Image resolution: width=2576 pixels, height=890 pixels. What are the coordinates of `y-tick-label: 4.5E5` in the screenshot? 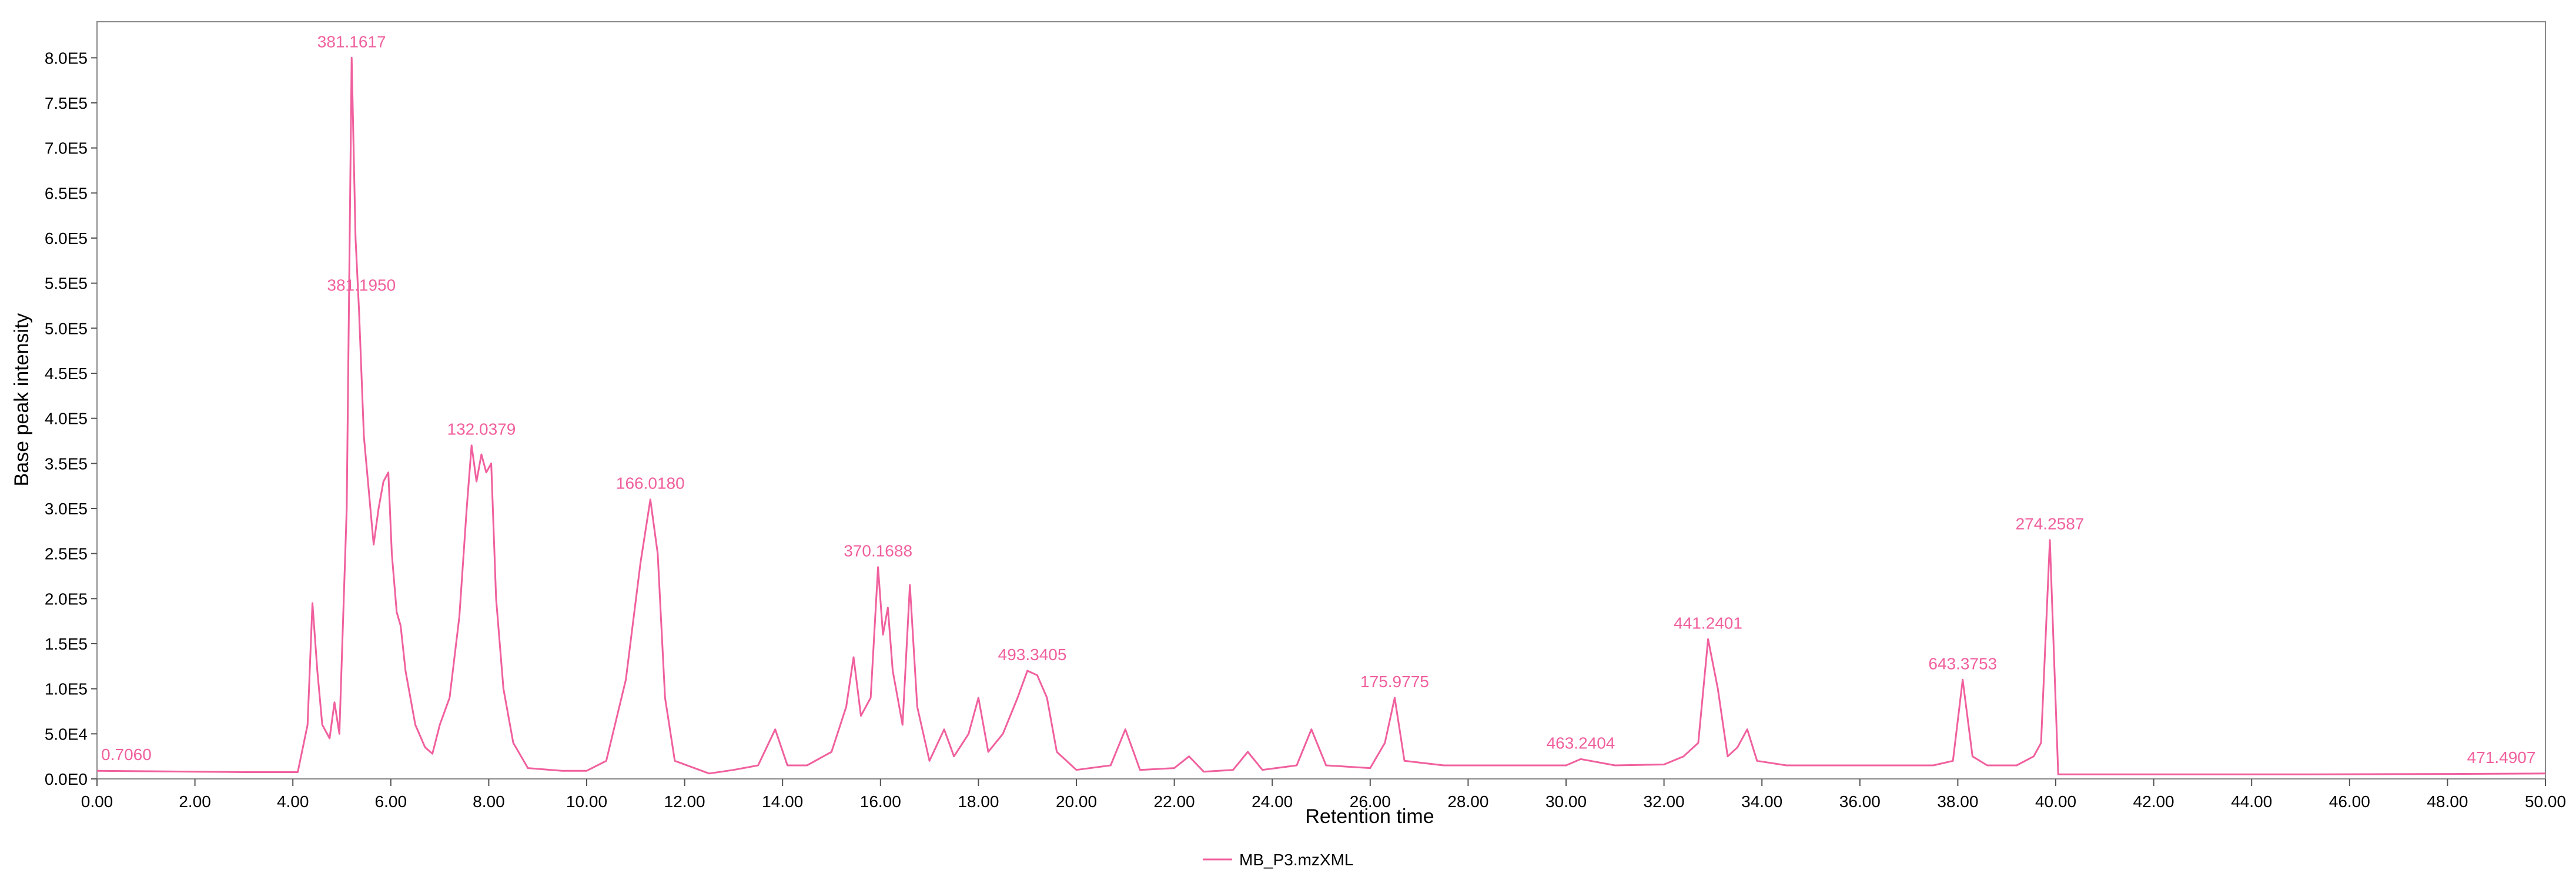 It's located at (66, 373).